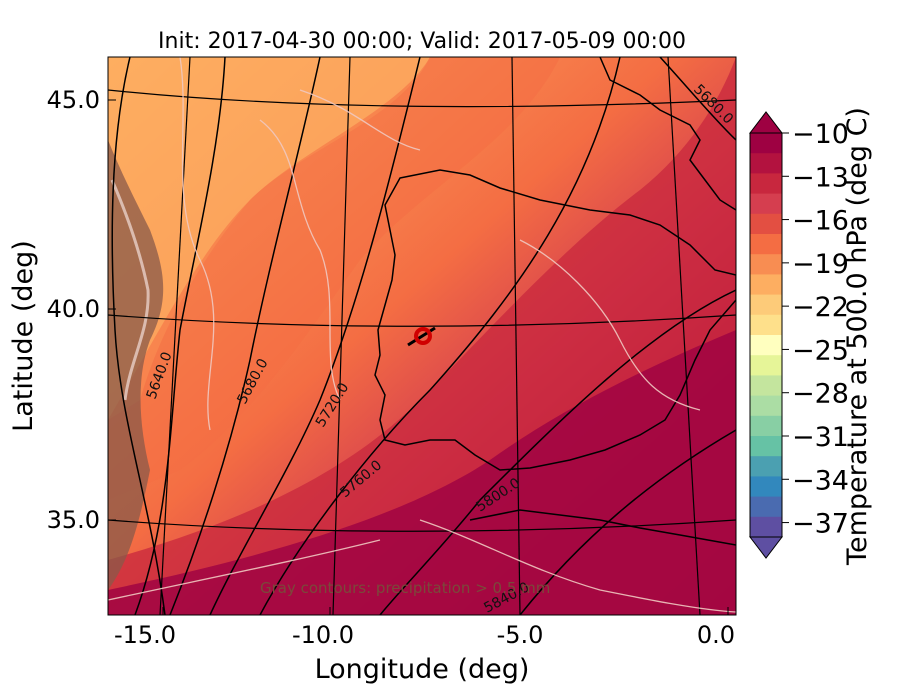 This screenshot has width=900, height=700. What do you see at coordinates (445, 611) in the screenshot?
I see `x-ticks` at bounding box center [445, 611].